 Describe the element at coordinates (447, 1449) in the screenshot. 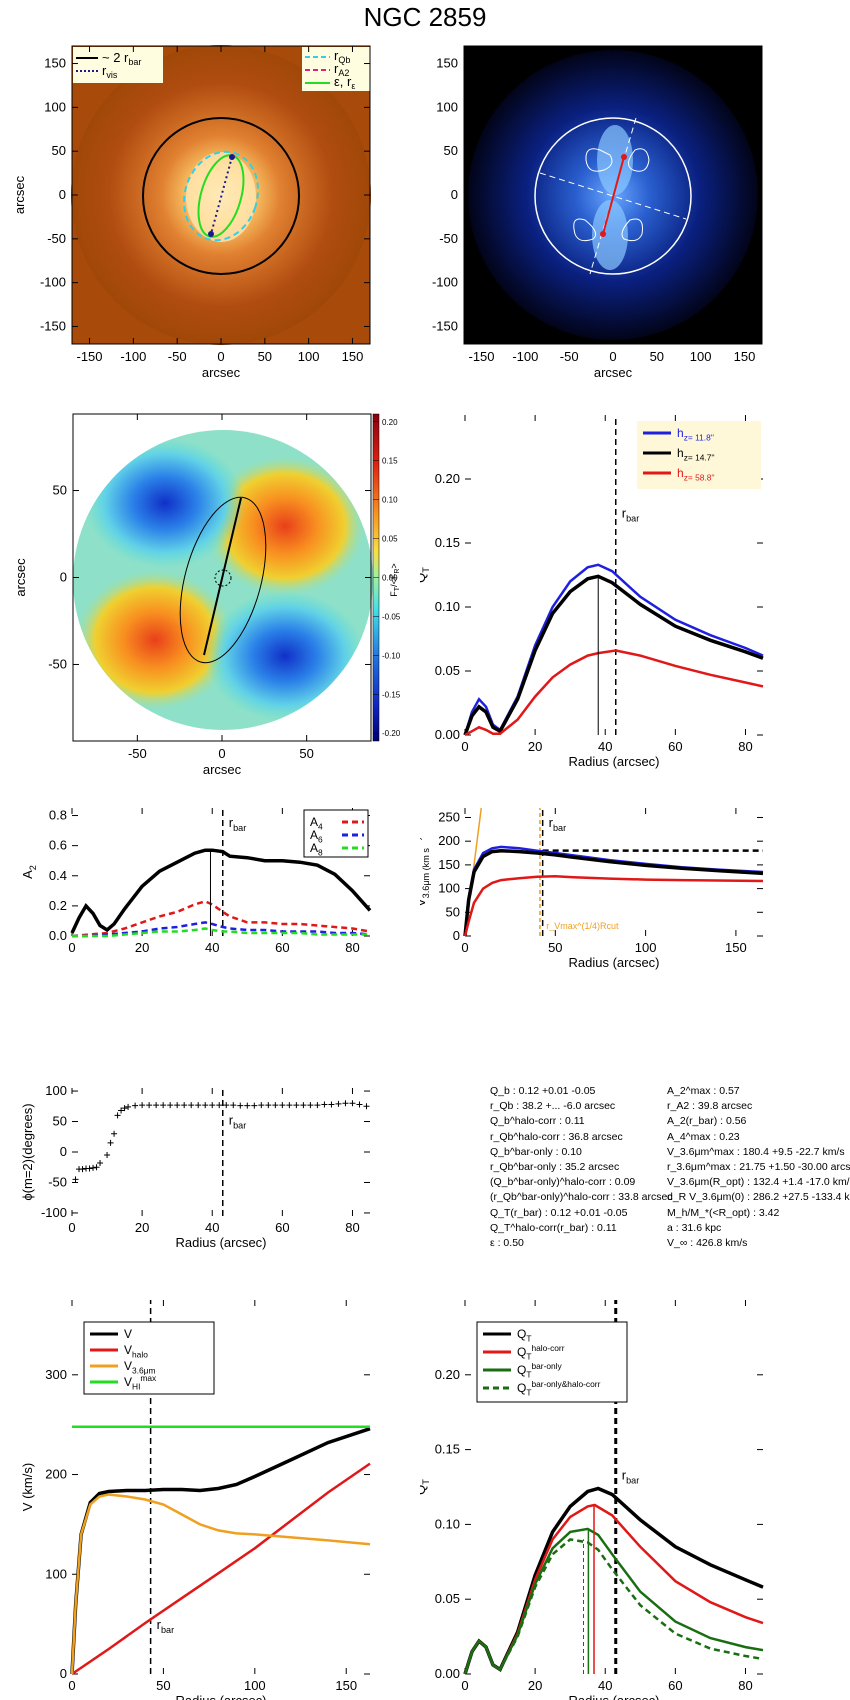

I see `y-tick-label: 0.15` at that location.